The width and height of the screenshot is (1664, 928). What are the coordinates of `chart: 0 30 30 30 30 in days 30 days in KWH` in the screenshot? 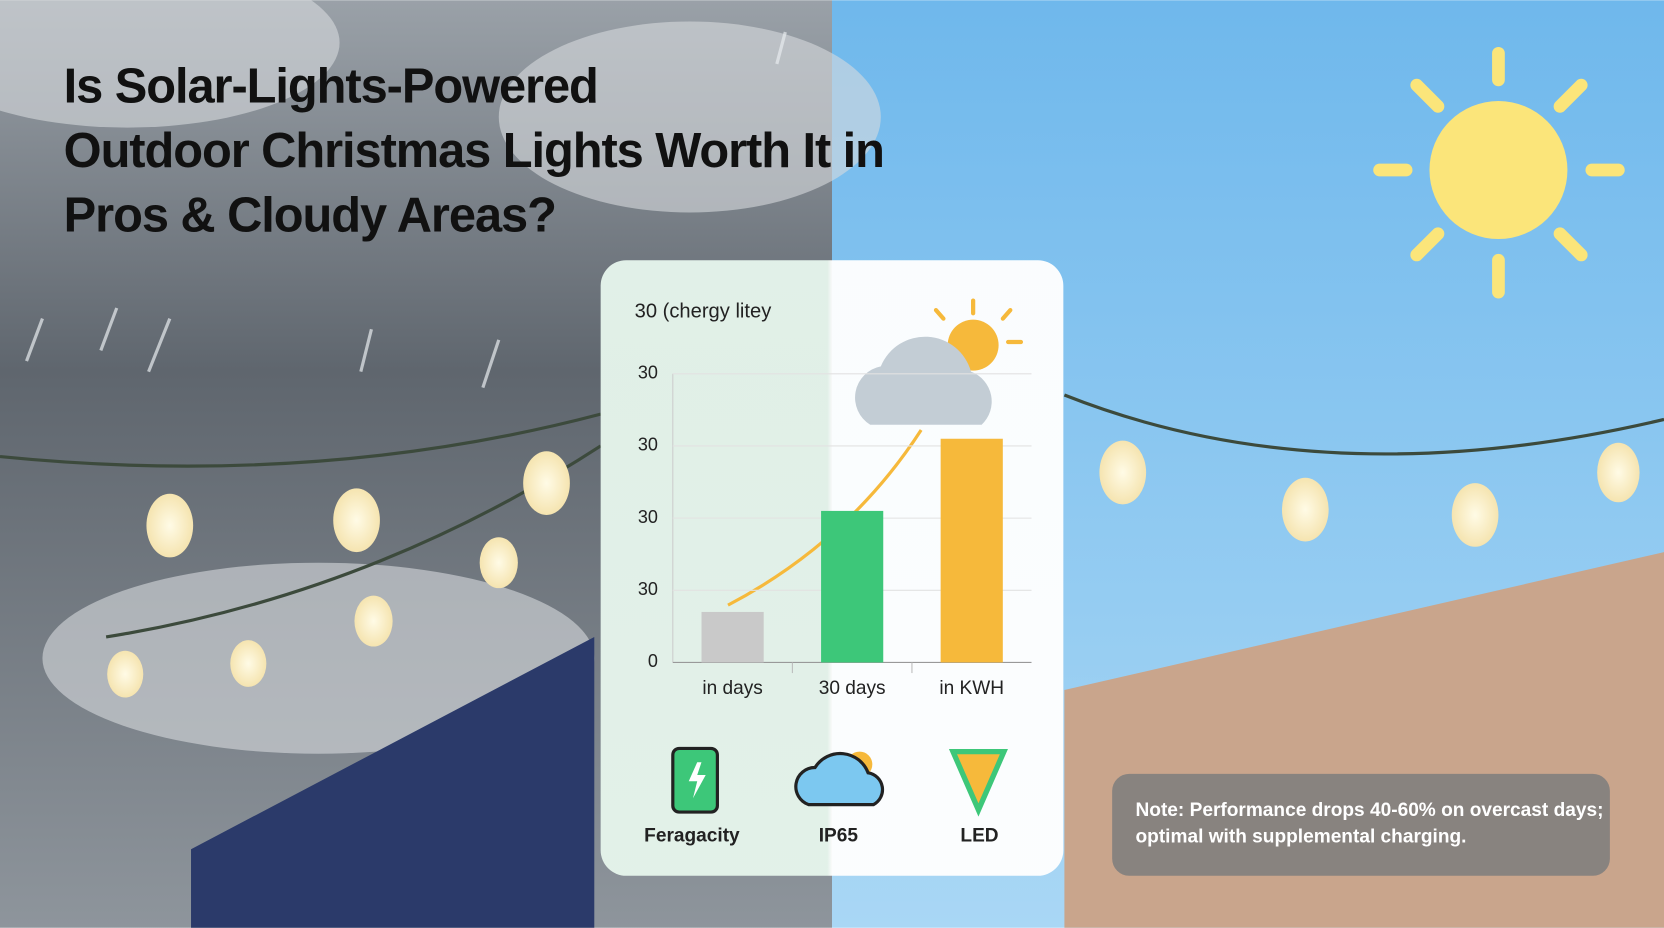 It's located at (835, 531).